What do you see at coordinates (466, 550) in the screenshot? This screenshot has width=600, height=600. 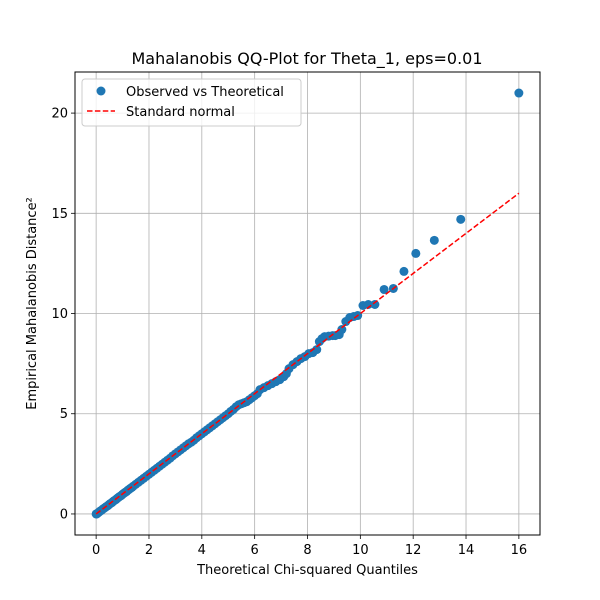 I see `x-tick-label: 14` at bounding box center [466, 550].